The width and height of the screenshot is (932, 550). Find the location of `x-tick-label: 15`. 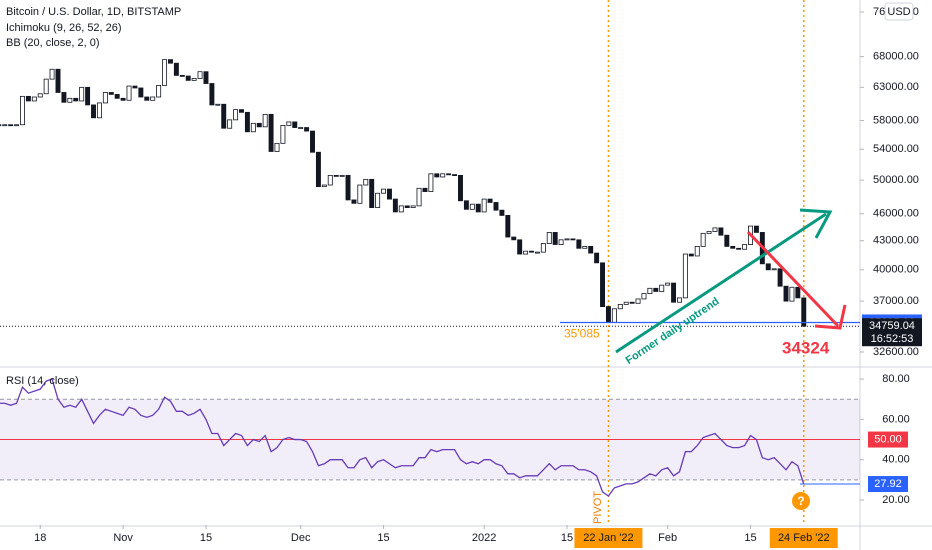

x-tick-label: 15 is located at coordinates (206, 538).